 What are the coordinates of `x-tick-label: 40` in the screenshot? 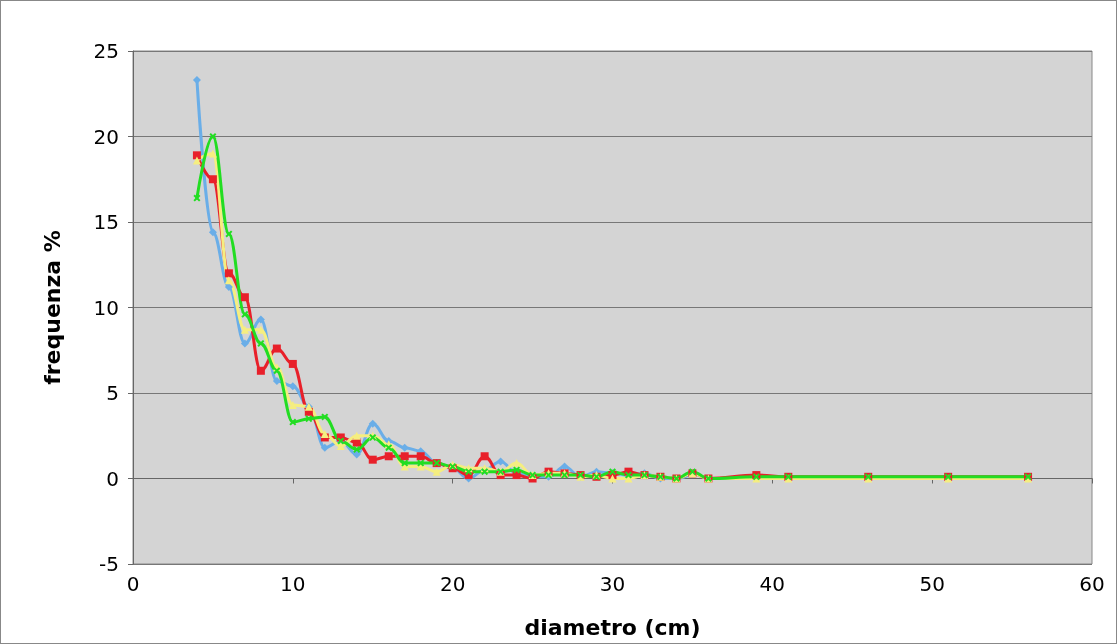 It's located at (772, 584).